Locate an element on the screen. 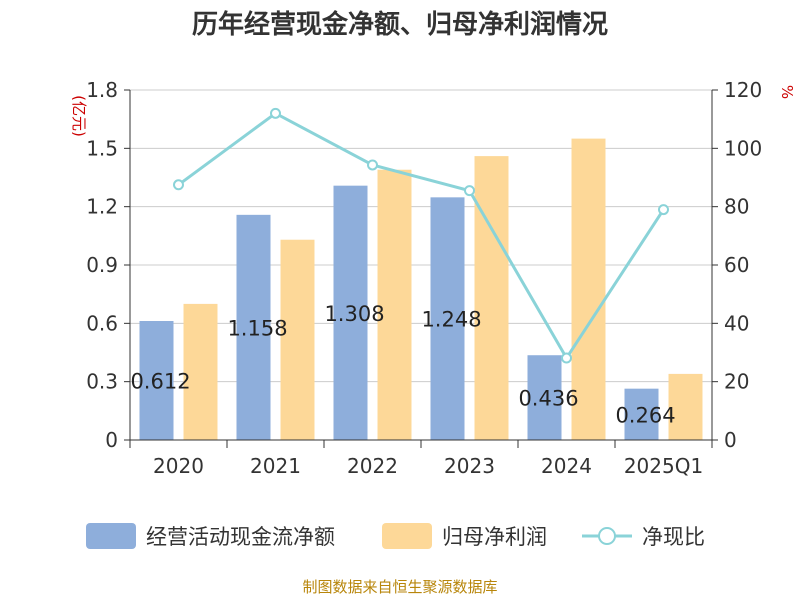 This screenshot has width=800, height=600. legend-label-cash-flow: 经营活动现金流净额 is located at coordinates (240, 537).